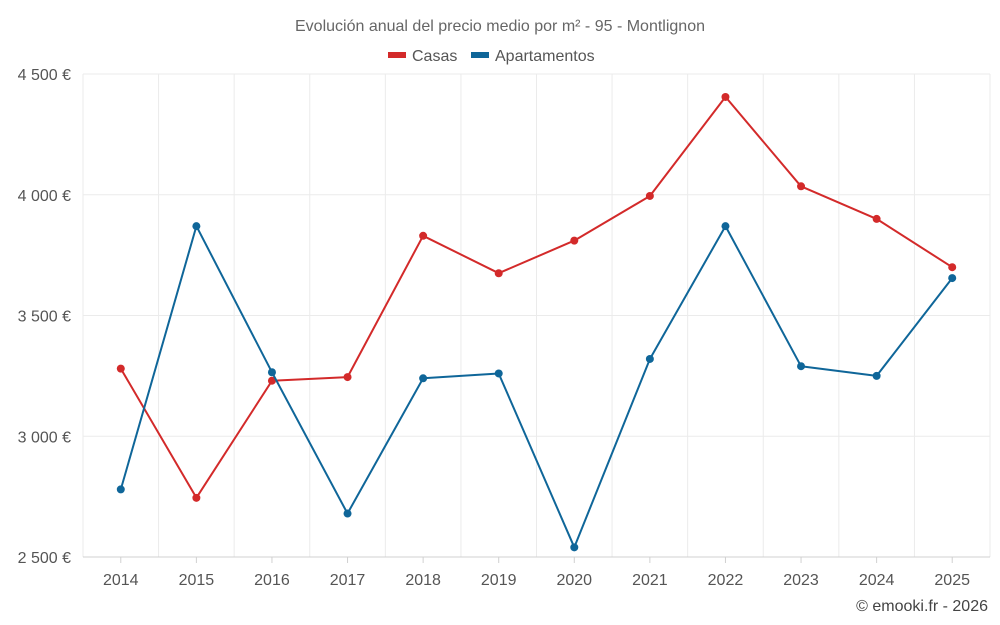  I want to click on x-tick-label: 2024, so click(877, 580).